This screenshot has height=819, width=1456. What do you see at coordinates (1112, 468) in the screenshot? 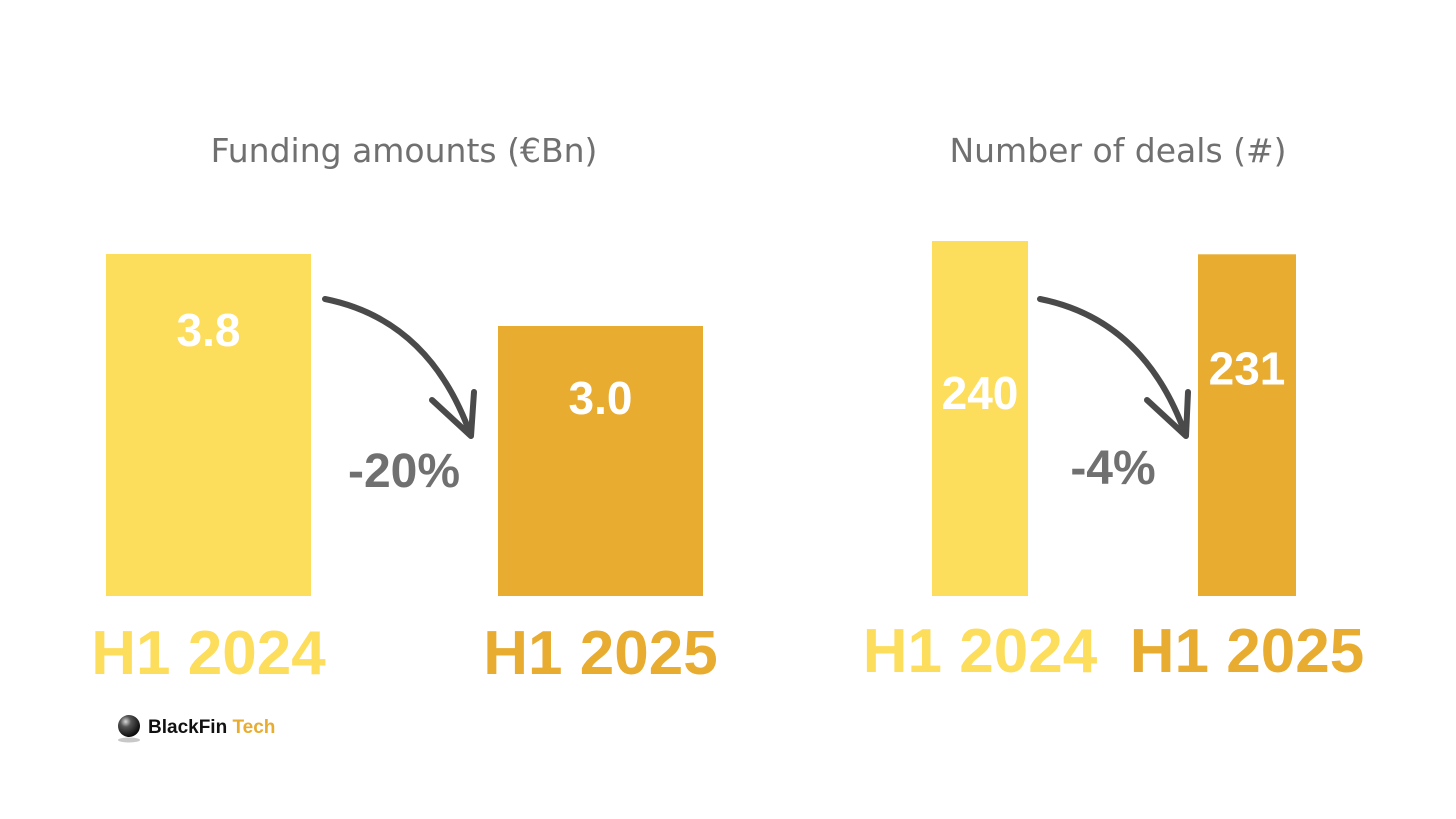
I see `deals-change-label: -4%` at bounding box center [1112, 468].